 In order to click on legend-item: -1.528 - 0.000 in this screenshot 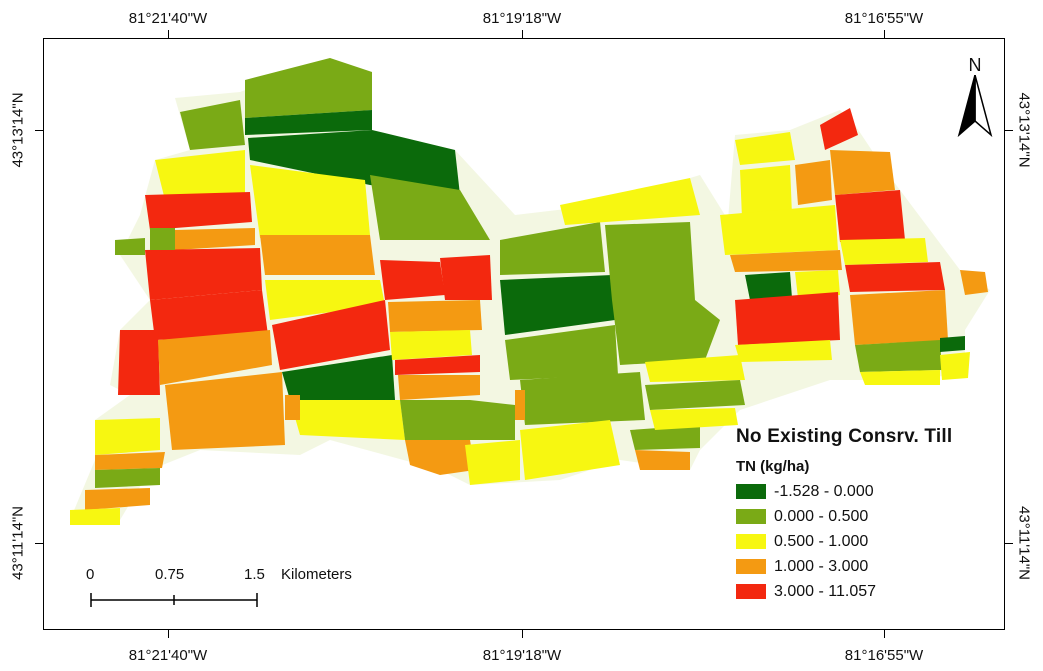, I will do `click(871, 491)`.